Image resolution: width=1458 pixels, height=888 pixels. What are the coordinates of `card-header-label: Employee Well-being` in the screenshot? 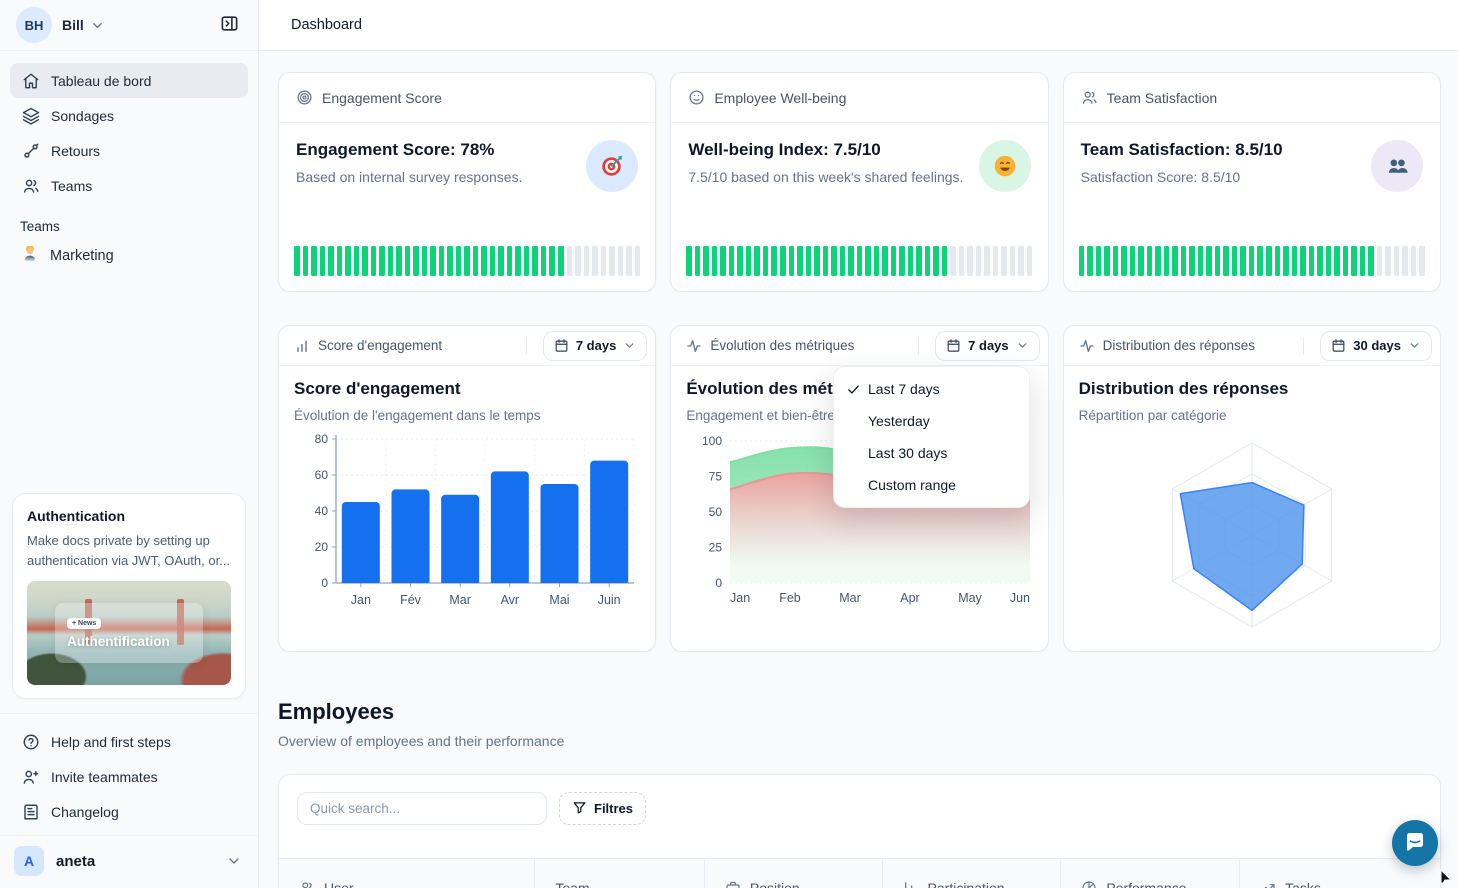 It's located at (780, 97).